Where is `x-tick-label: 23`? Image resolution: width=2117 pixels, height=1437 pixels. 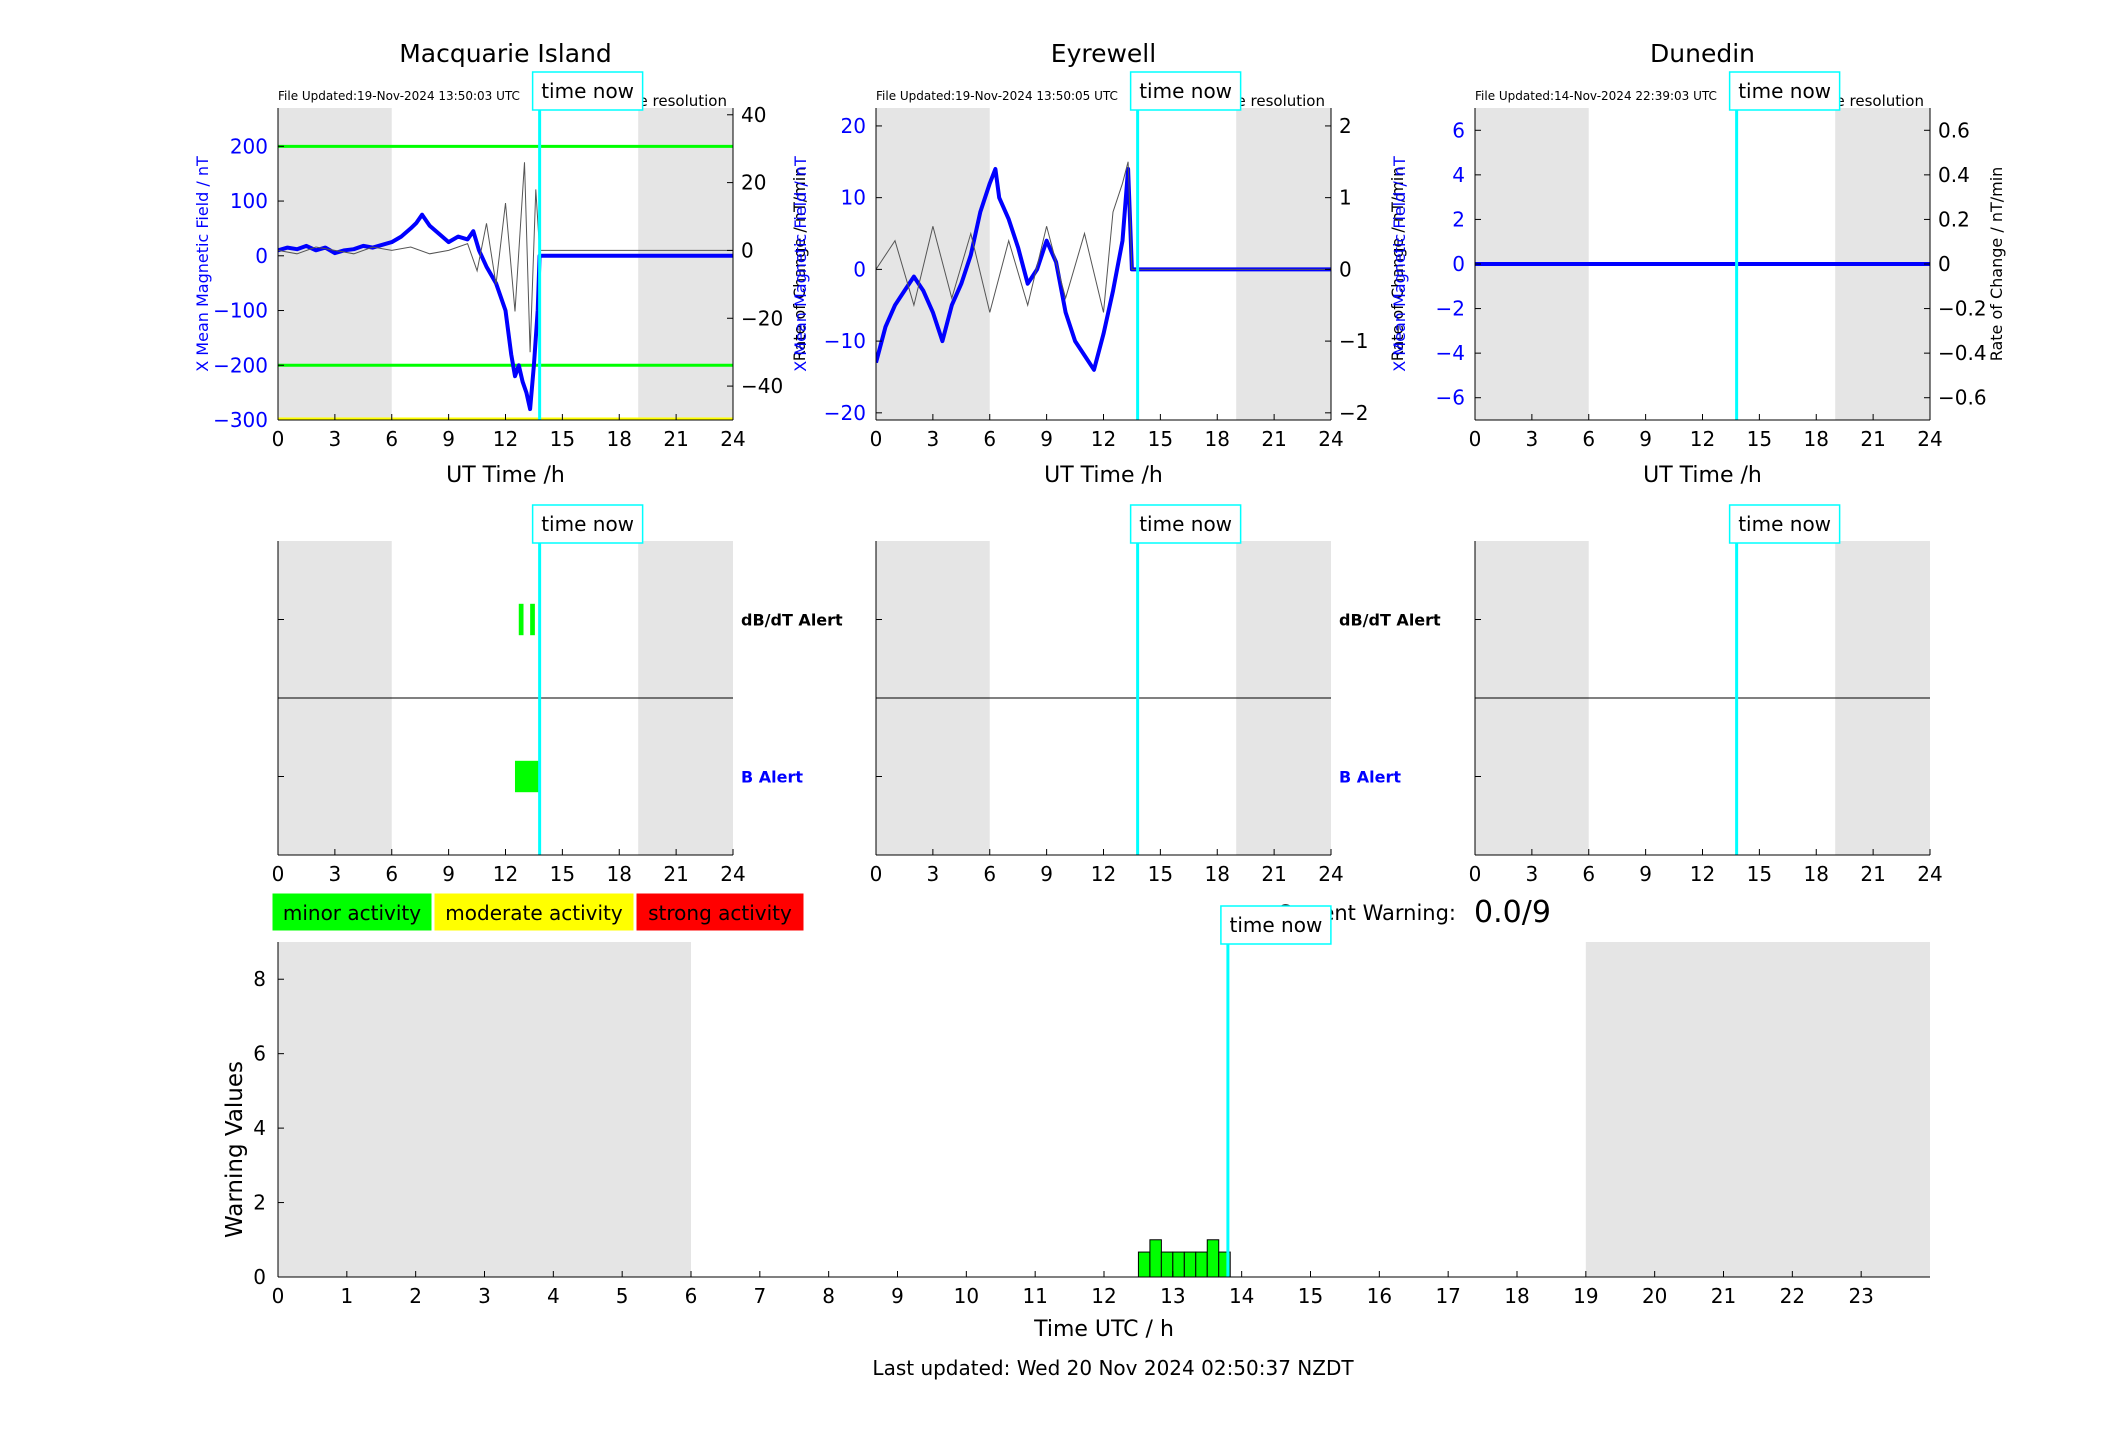
x-tick-label: 23 is located at coordinates (1860, 1296).